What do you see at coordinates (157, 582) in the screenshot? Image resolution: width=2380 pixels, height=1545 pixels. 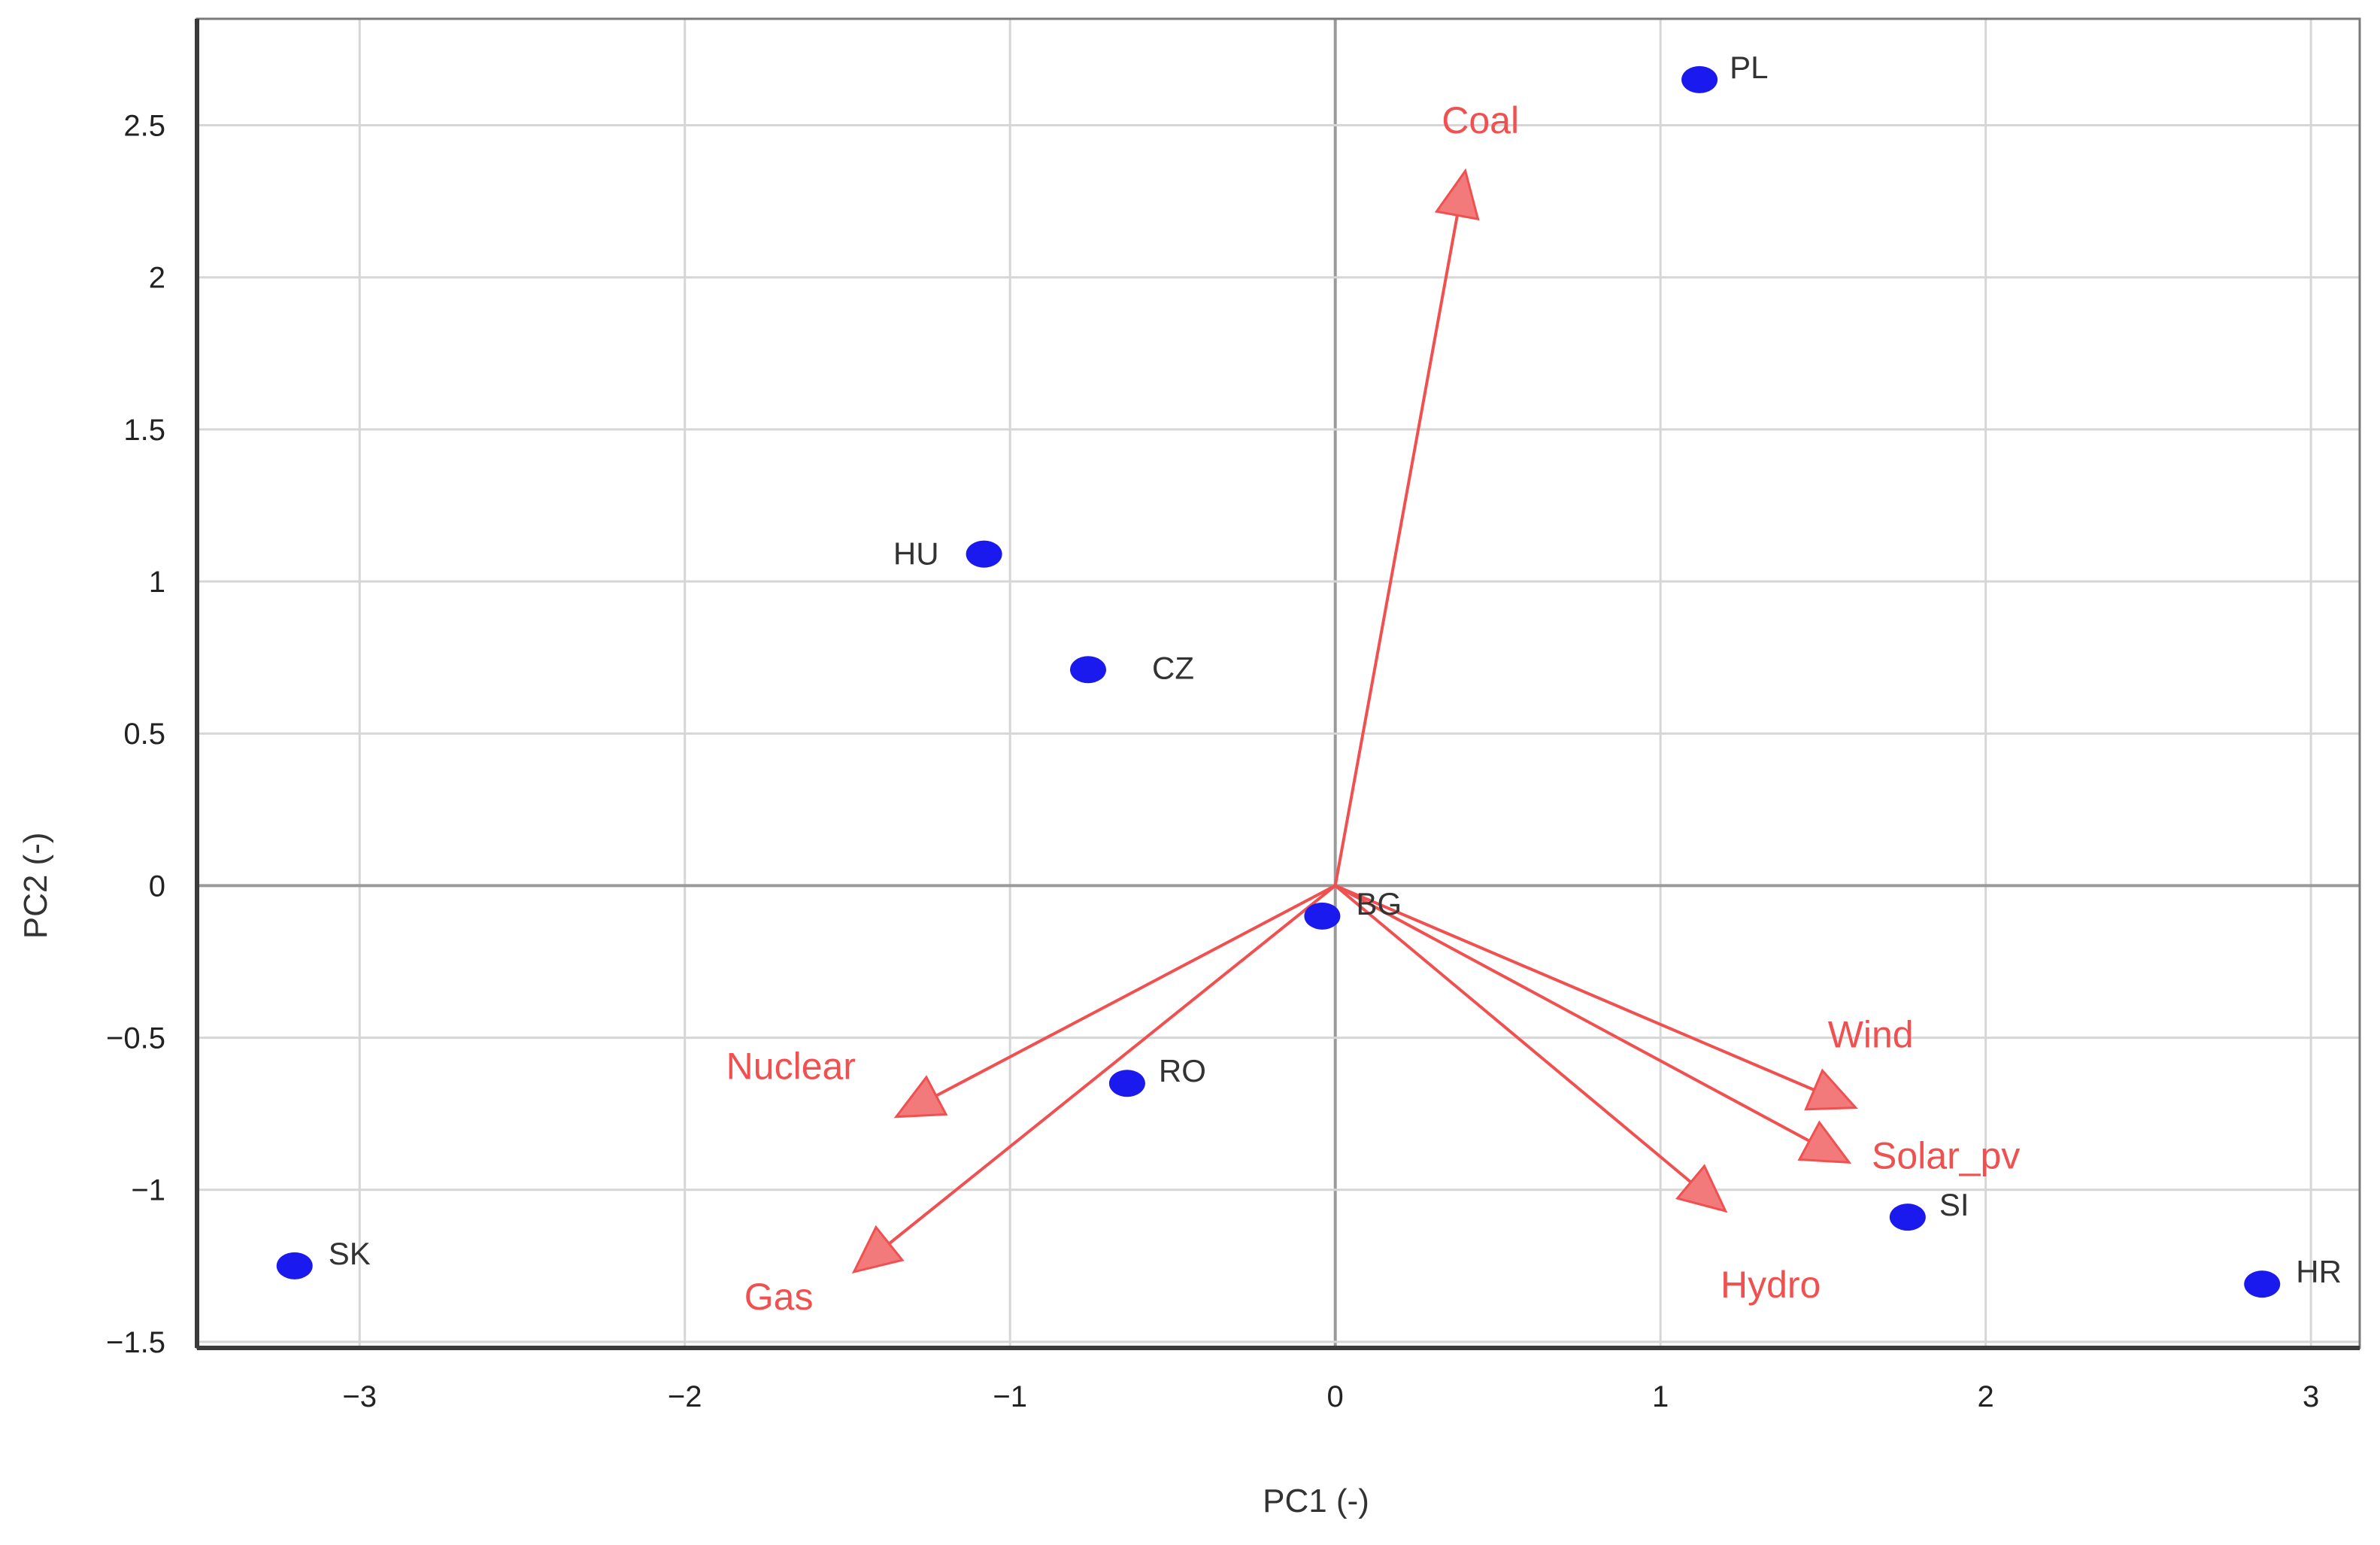 I see `y-tick-label: 1` at bounding box center [157, 582].